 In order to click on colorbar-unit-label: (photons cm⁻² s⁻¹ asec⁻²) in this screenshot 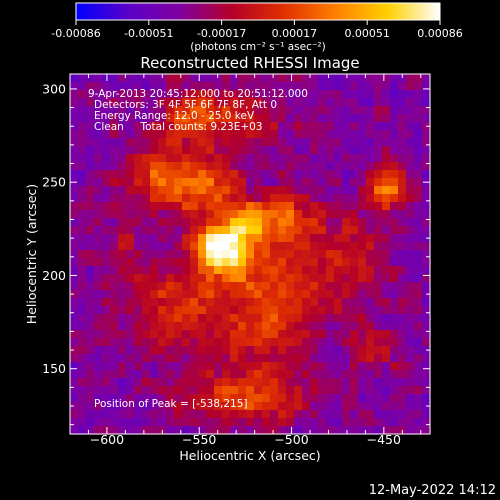, I will do `click(257, 47)`.